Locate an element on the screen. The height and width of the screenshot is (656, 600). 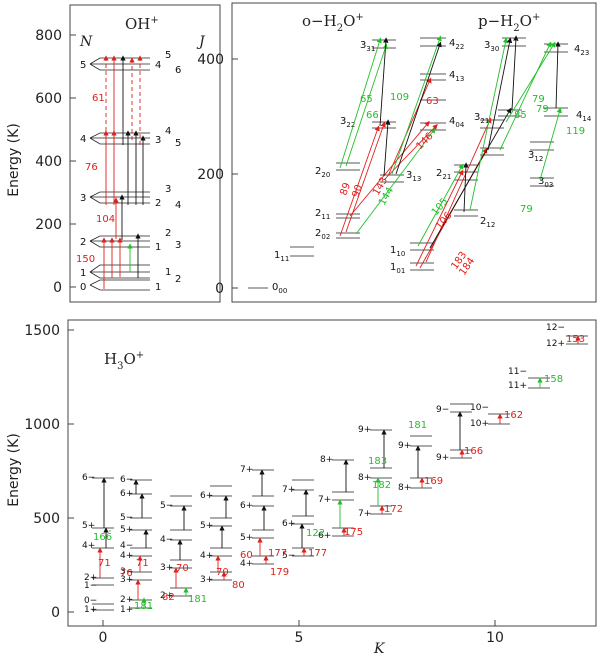
lvl-221: 221 is located at coordinates (443, 174).